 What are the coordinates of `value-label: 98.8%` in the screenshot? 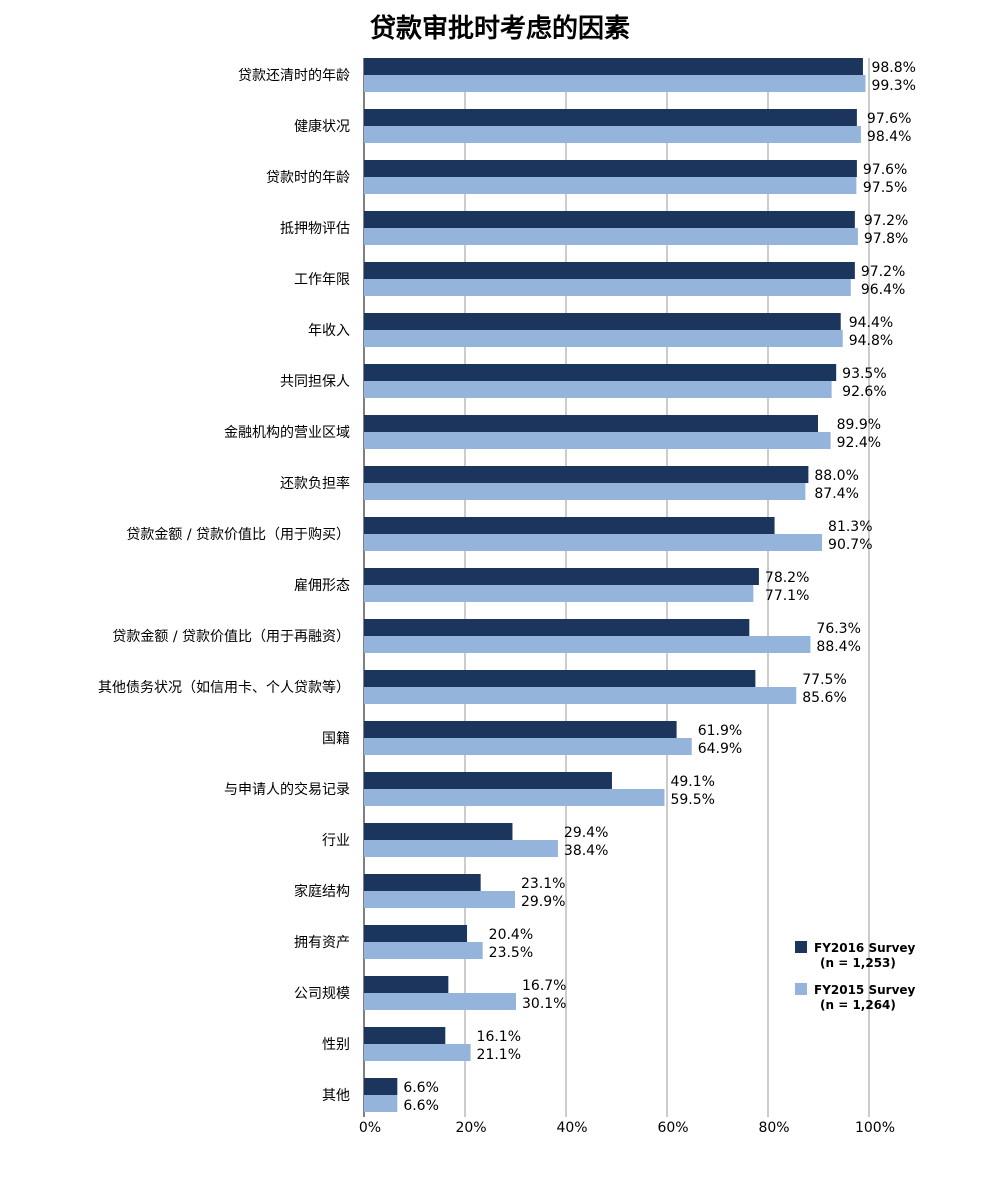 It's located at (893, 68).